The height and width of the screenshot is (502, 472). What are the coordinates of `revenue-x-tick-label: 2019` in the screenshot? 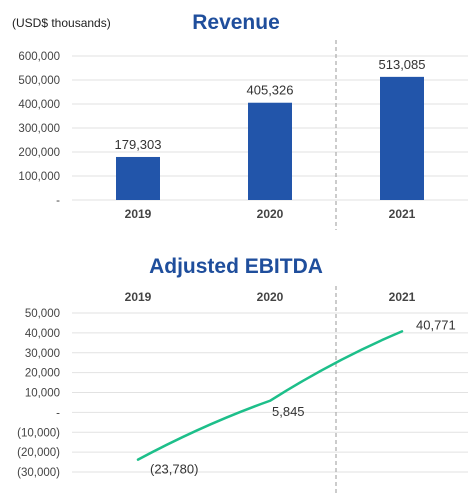 It's located at (138, 214).